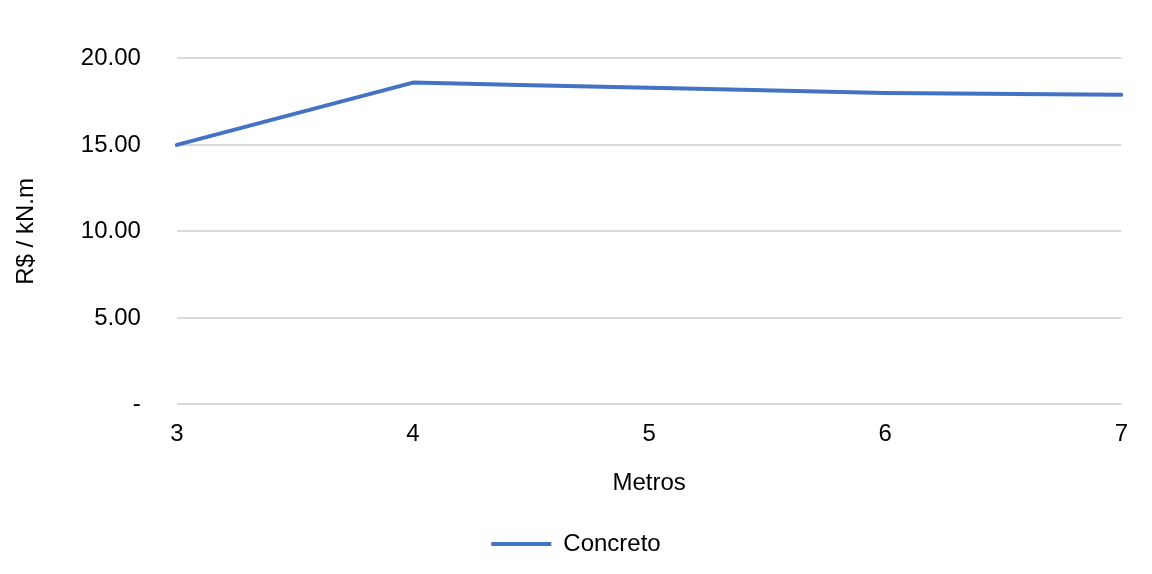 This screenshot has height=574, width=1152. I want to click on y-tick-label: -, so click(136, 403).